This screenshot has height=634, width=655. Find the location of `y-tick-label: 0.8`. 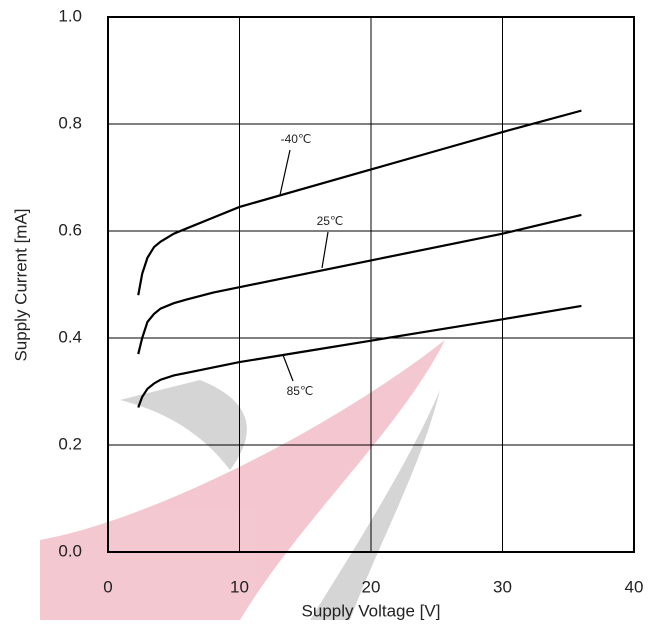

y-tick-label: 0.8 is located at coordinates (70, 122).